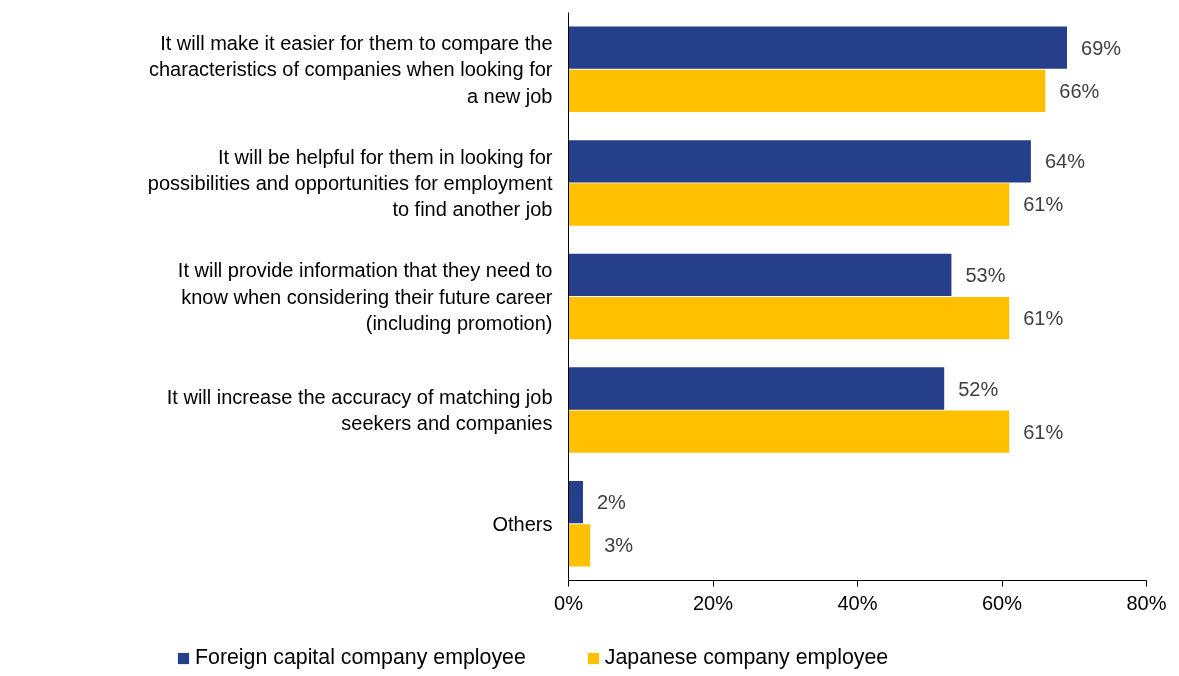 This screenshot has height=676, width=1179. I want to click on data-label: 69%, so click(1101, 47).